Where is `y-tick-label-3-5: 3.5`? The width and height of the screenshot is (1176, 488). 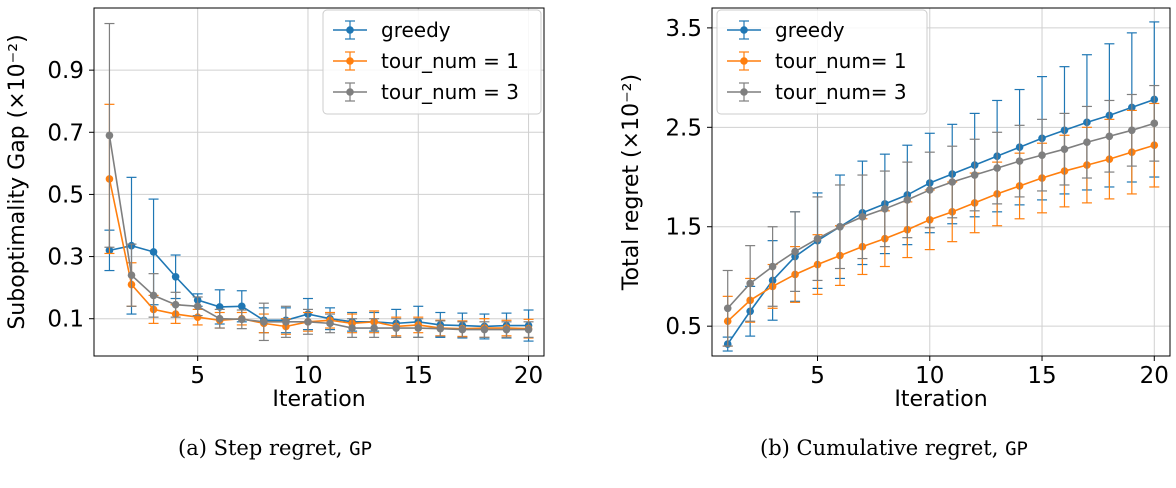 y-tick-label-3-5: 3.5 is located at coordinates (683, 29).